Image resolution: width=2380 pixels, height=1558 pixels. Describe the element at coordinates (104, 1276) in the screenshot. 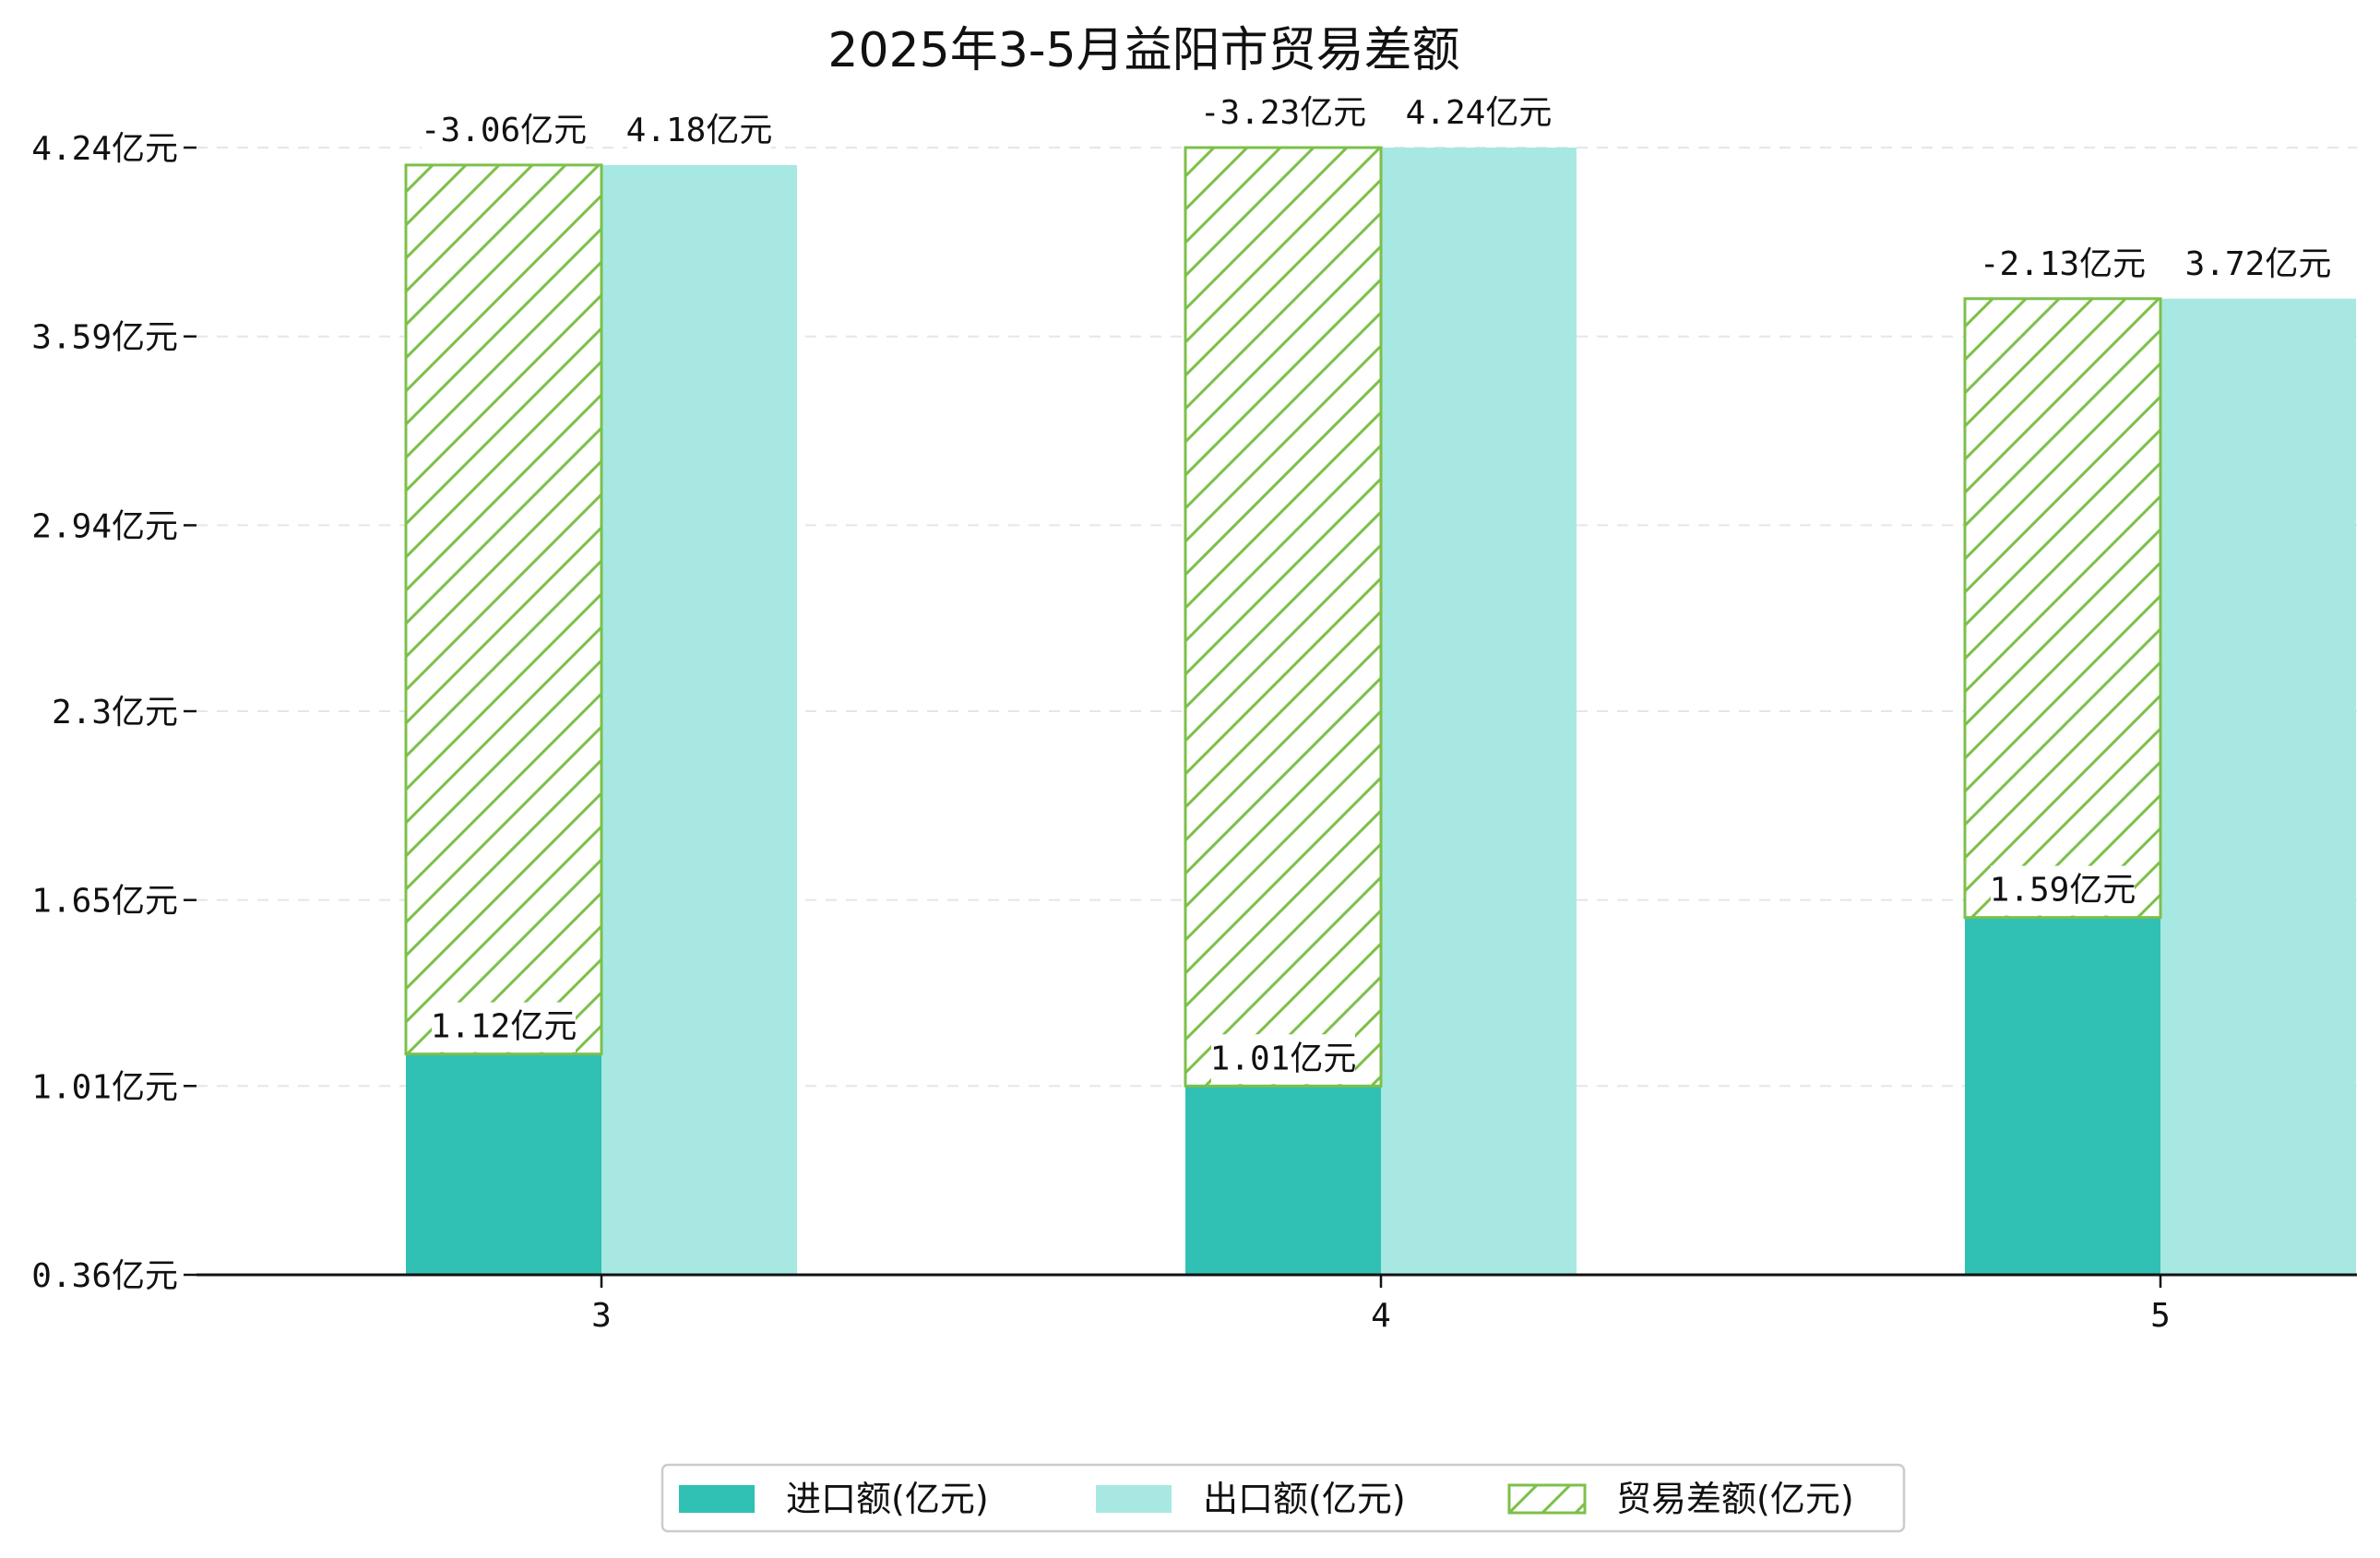

I see `y-tick-label: 0.36亿元` at that location.